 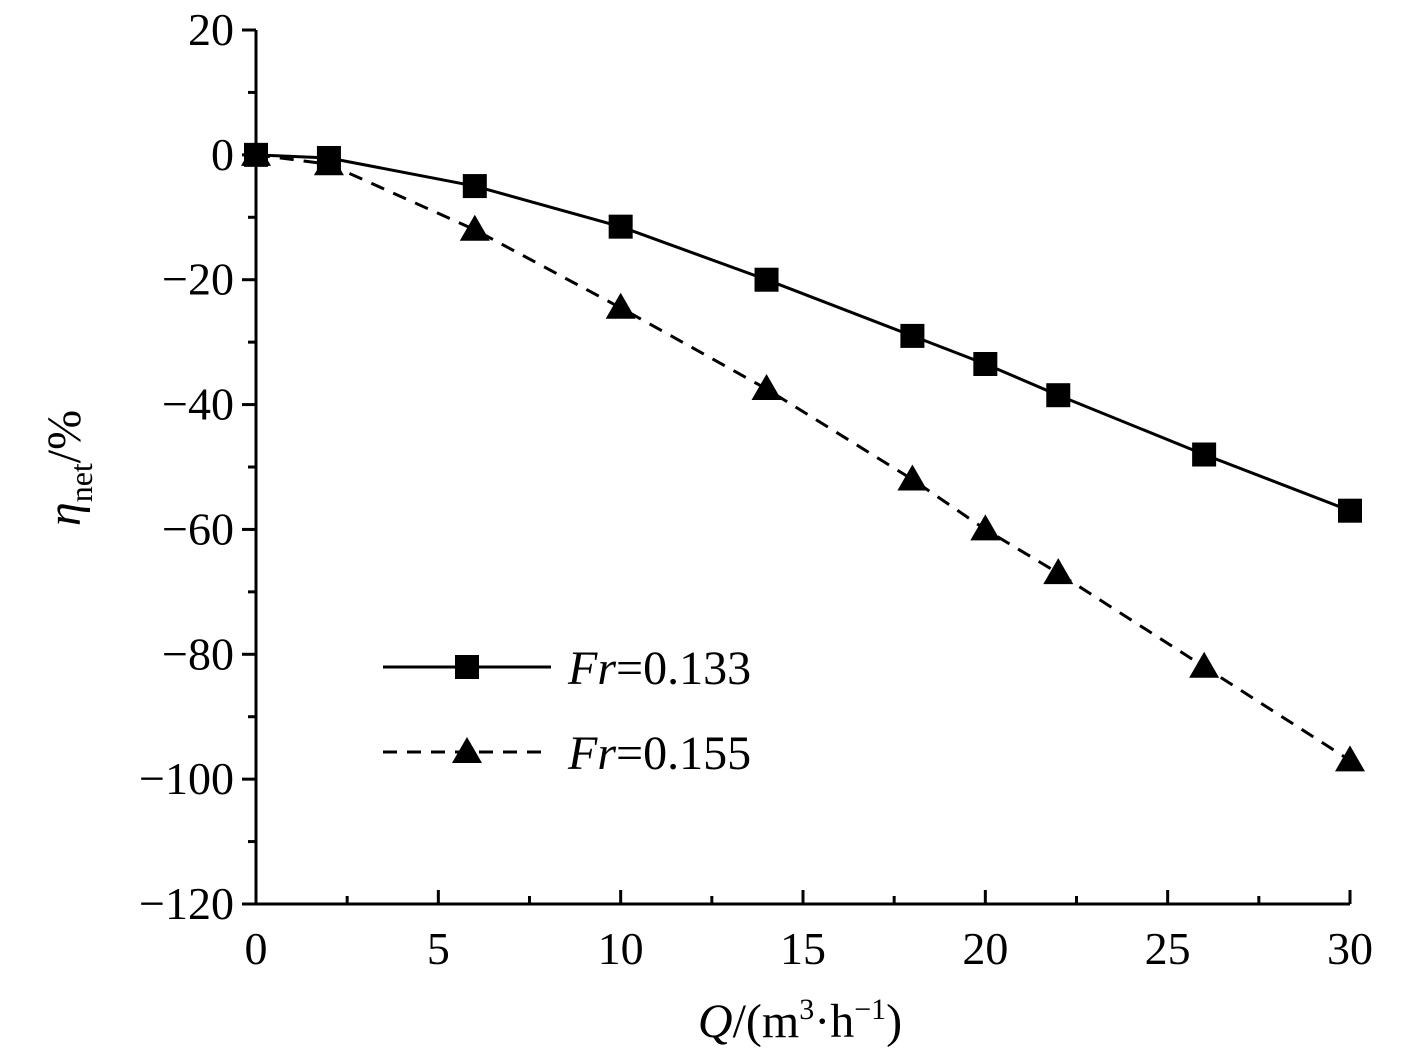 What do you see at coordinates (198, 404) in the screenshot?
I see `y-tick-label: −40` at bounding box center [198, 404].